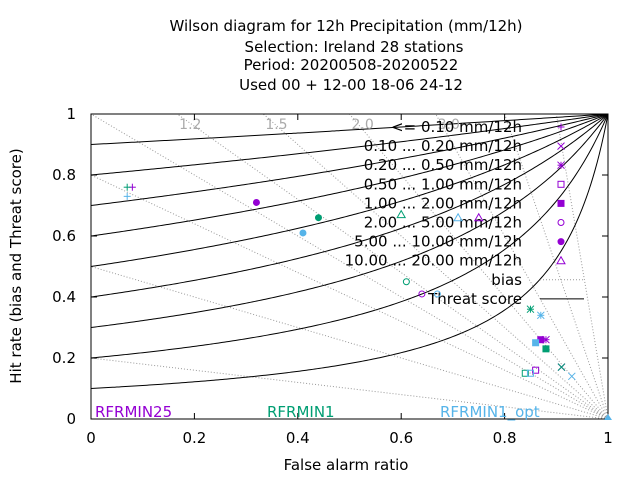 Image resolution: width=640 pixels, height=480 pixels. I want to click on model-label-0: RFRMIN25, so click(133, 412).